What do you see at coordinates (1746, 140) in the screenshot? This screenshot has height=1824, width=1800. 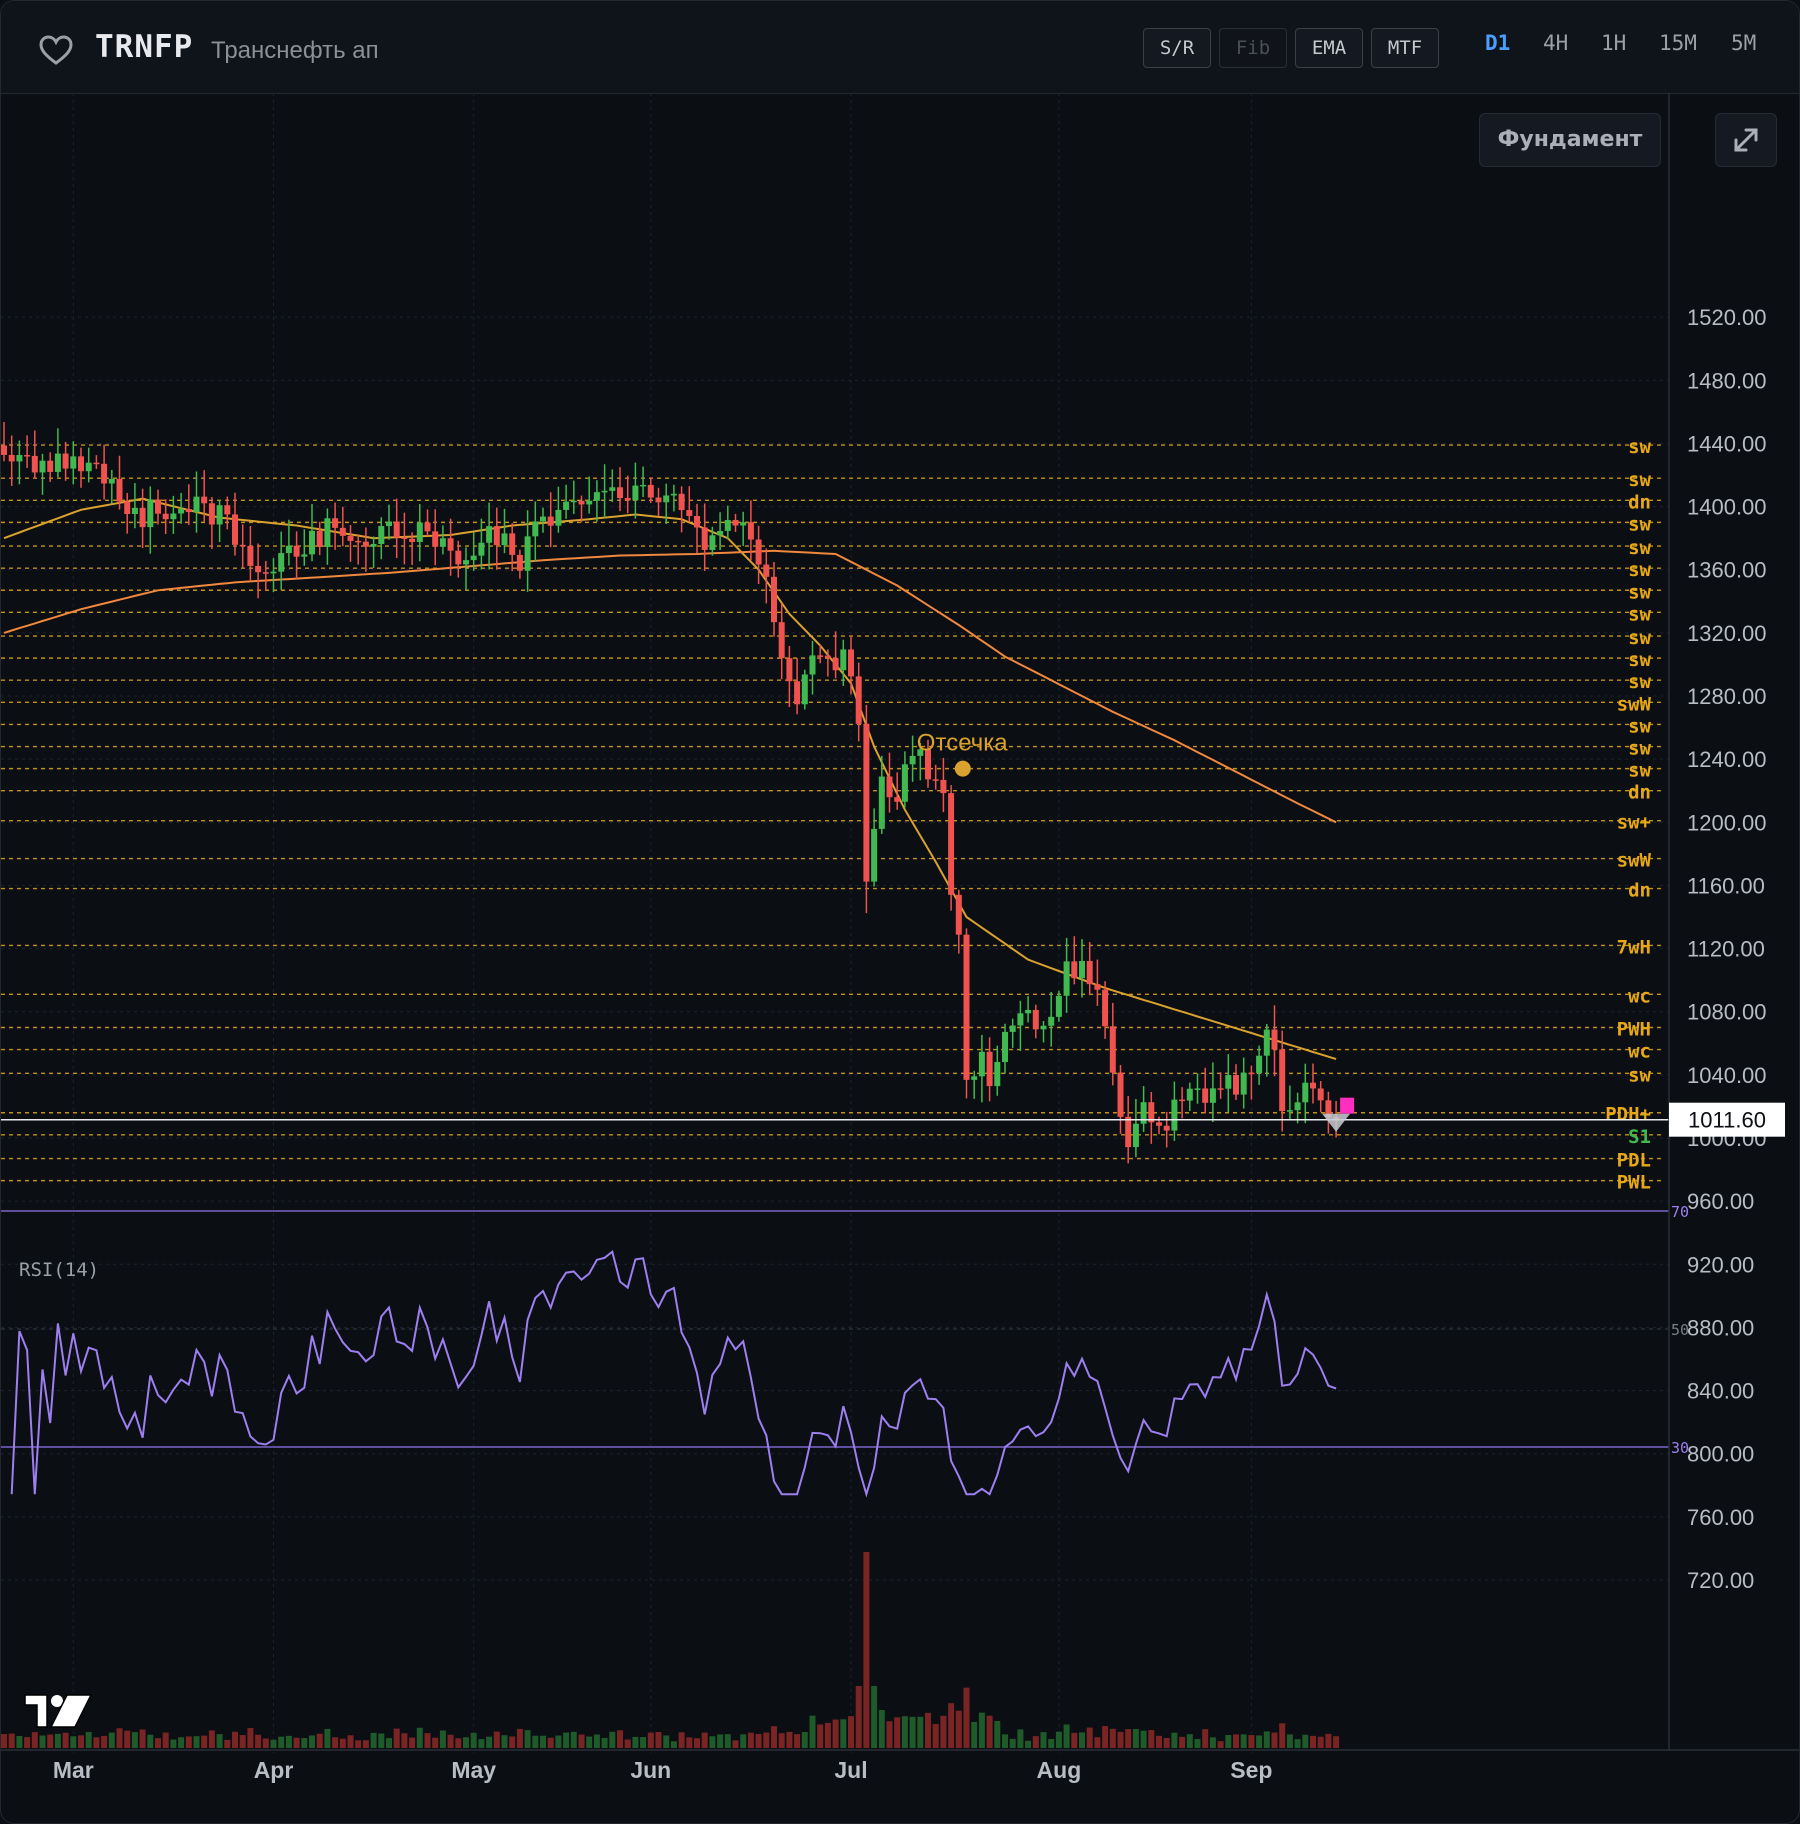 I see `expand-button` at bounding box center [1746, 140].